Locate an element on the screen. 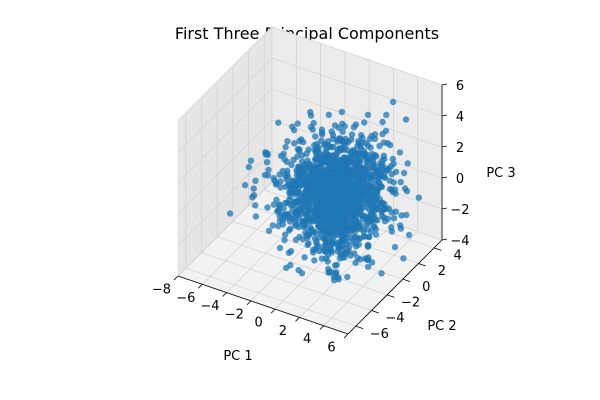 The height and width of the screenshot is (400, 600). x-tick-label: −8 is located at coordinates (161, 290).